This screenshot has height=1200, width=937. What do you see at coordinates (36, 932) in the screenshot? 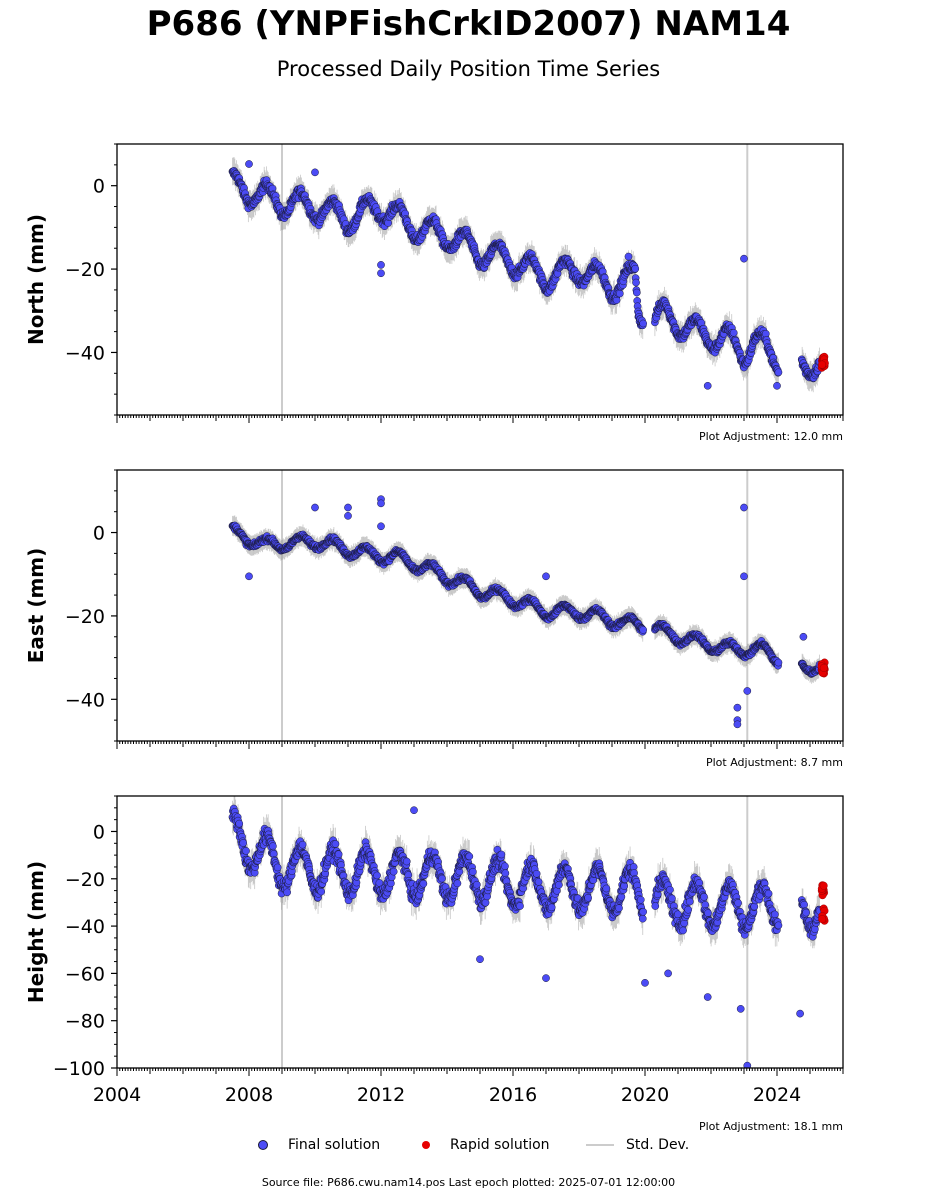
I see `y-axis-label: Height (mm)` at bounding box center [36, 932].